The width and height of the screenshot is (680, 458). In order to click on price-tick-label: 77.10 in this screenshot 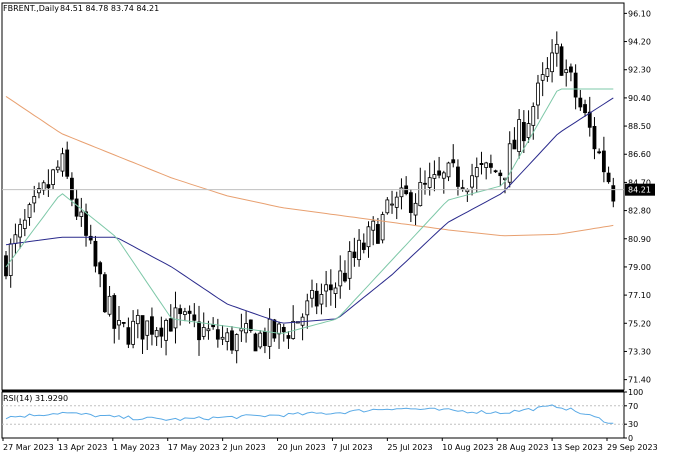, I will do `click(639, 295)`.